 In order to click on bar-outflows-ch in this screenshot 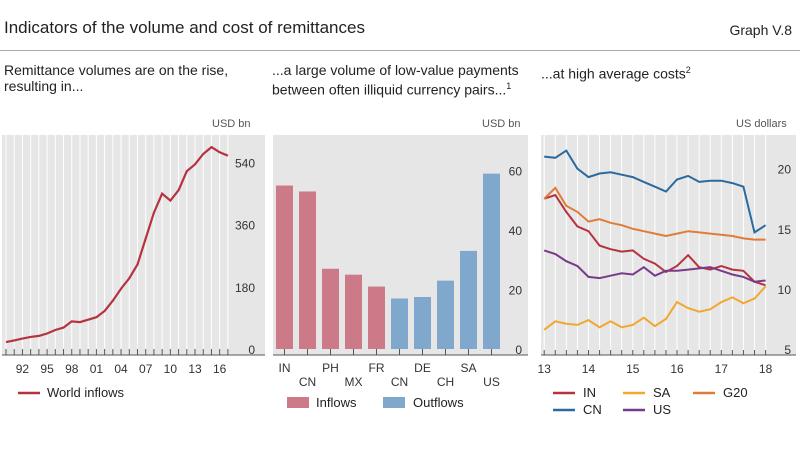, I will do `click(445, 314)`.